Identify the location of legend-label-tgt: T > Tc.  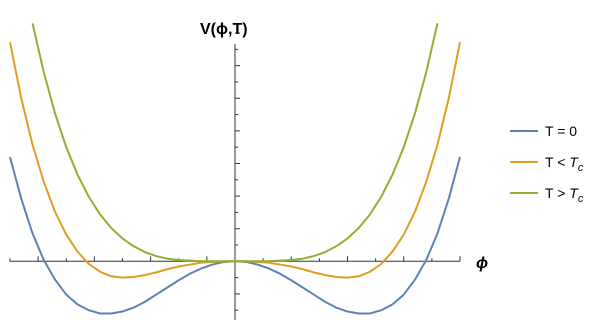
(564, 195).